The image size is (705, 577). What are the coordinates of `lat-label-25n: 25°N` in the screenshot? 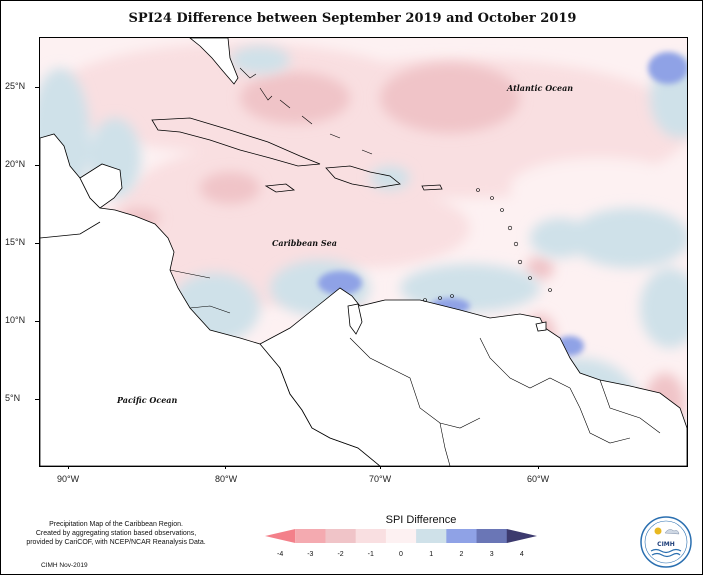 It's located at (15, 86).